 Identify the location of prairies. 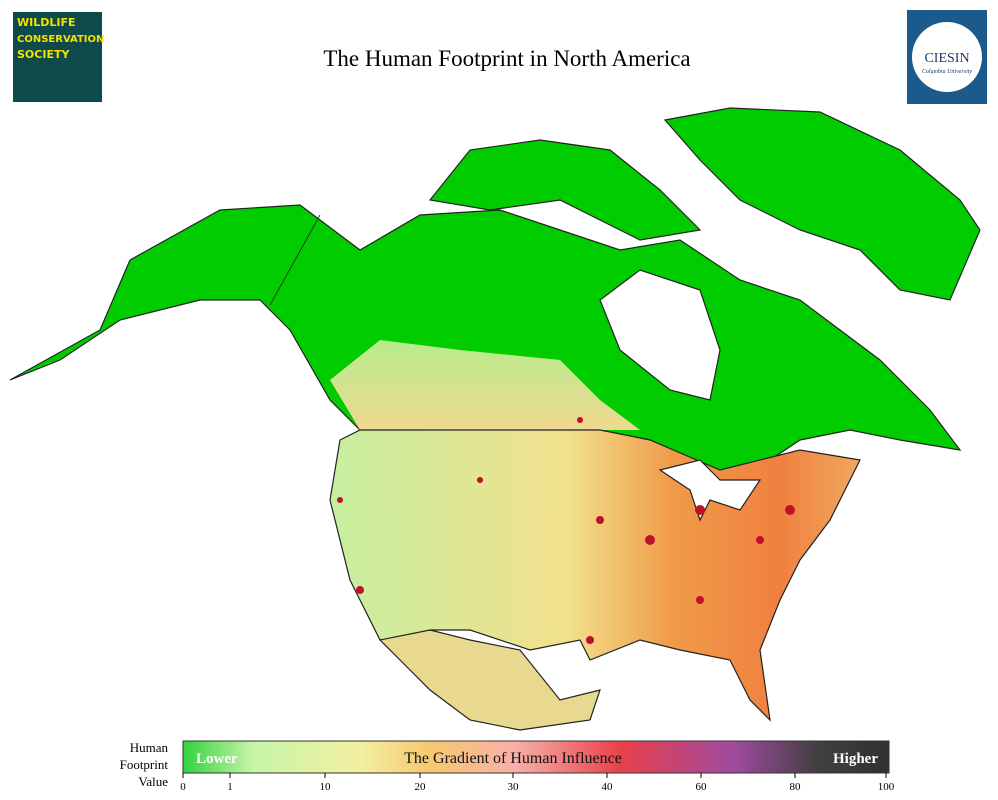
(485, 385).